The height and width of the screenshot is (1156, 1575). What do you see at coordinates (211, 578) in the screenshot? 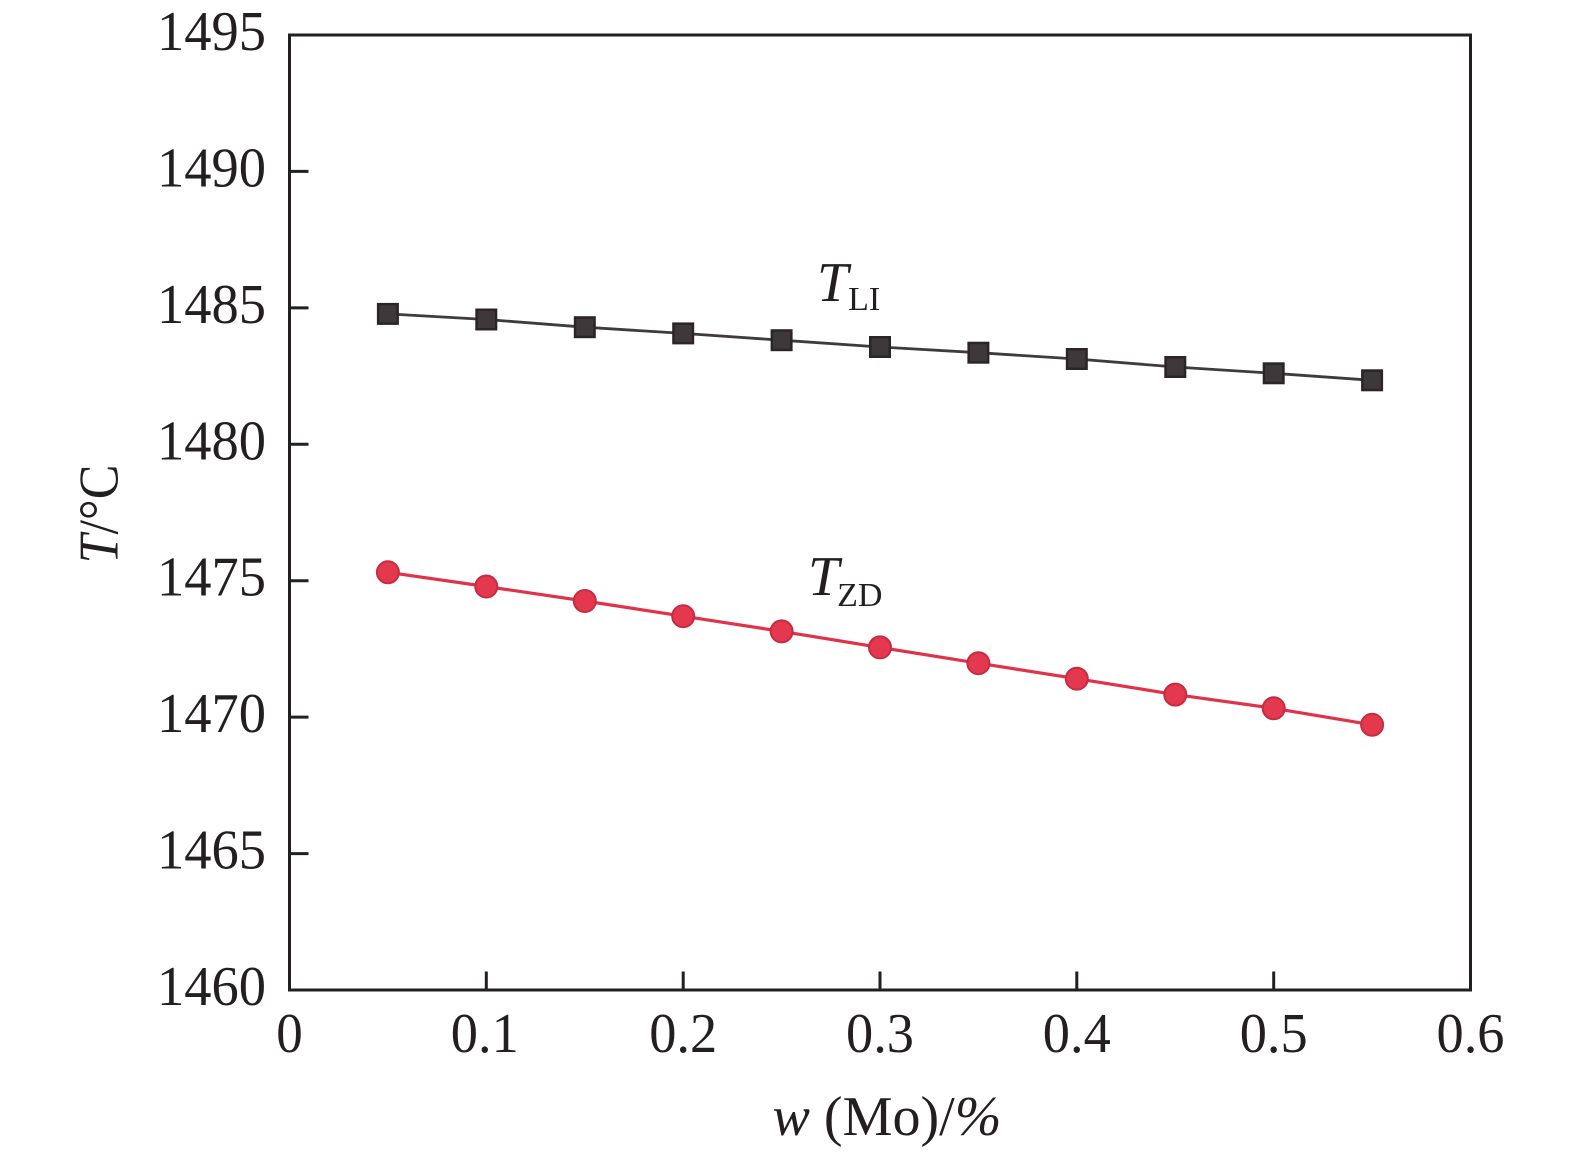
I see `svg-text: 1475` at bounding box center [211, 578].